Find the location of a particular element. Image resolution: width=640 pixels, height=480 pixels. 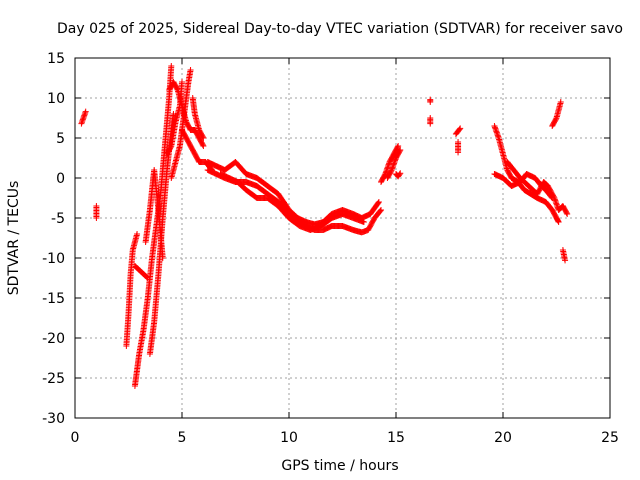

x-tick-label: 0 is located at coordinates (75, 438).